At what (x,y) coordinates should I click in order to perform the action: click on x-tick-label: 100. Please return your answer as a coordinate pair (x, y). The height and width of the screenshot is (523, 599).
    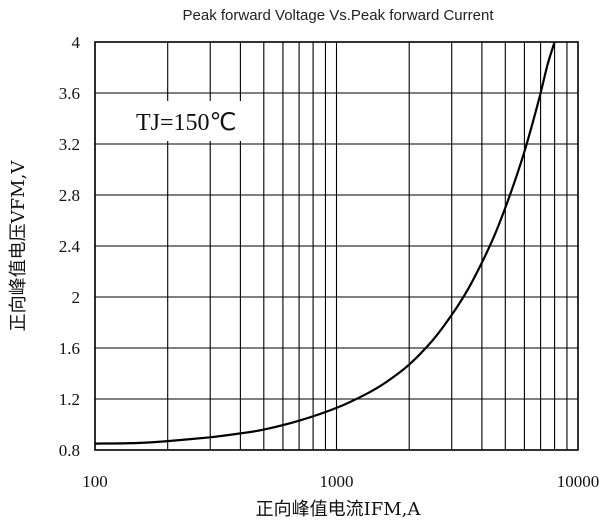
    Looking at the image, I should click on (95, 481).